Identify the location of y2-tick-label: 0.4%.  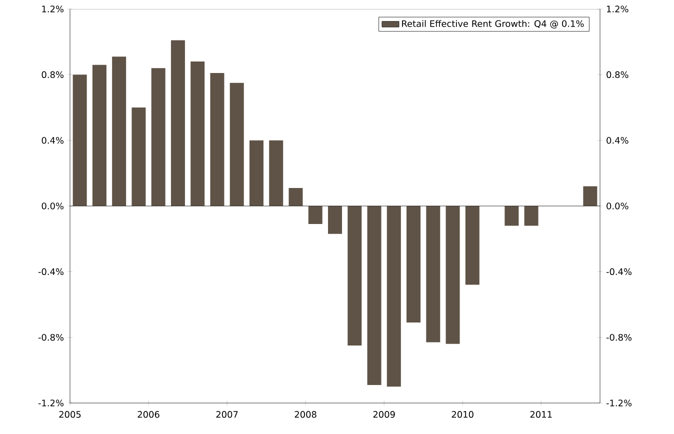
(617, 140).